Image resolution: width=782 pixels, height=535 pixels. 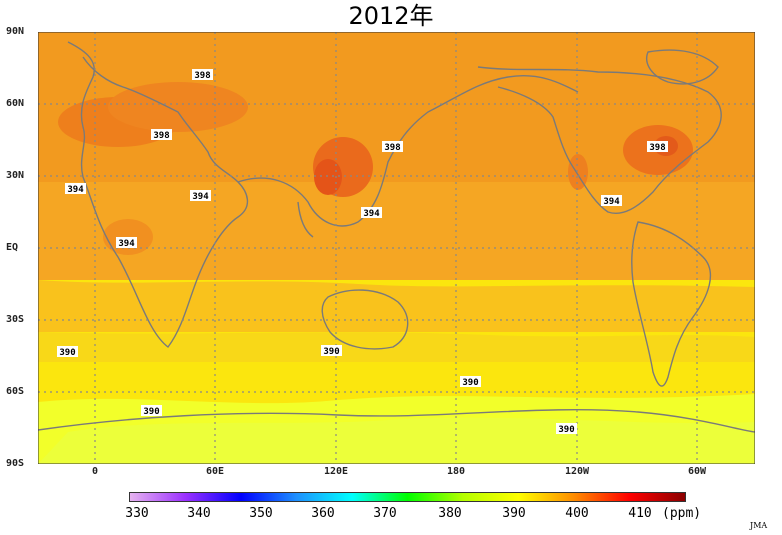 What do you see at coordinates (323, 513) in the screenshot?
I see `colorbar-tick: 360` at bounding box center [323, 513].